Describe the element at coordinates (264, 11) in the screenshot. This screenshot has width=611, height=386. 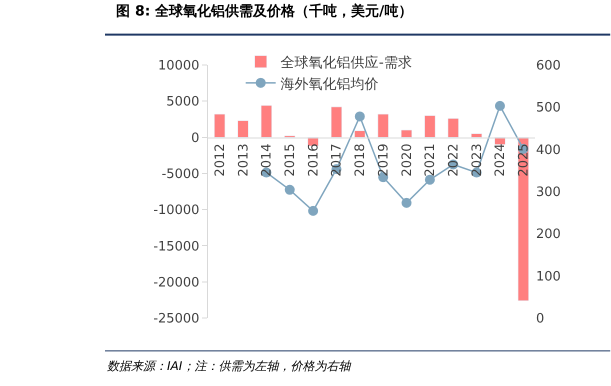
I see `chart-title: 图 8: 全球氧化铝供需及价格（千吨，美元/吨）` at that location.